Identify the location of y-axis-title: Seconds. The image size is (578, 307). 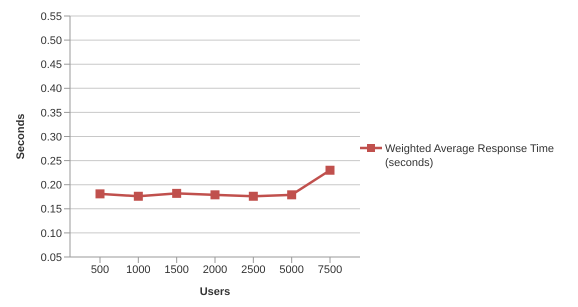
(20, 137).